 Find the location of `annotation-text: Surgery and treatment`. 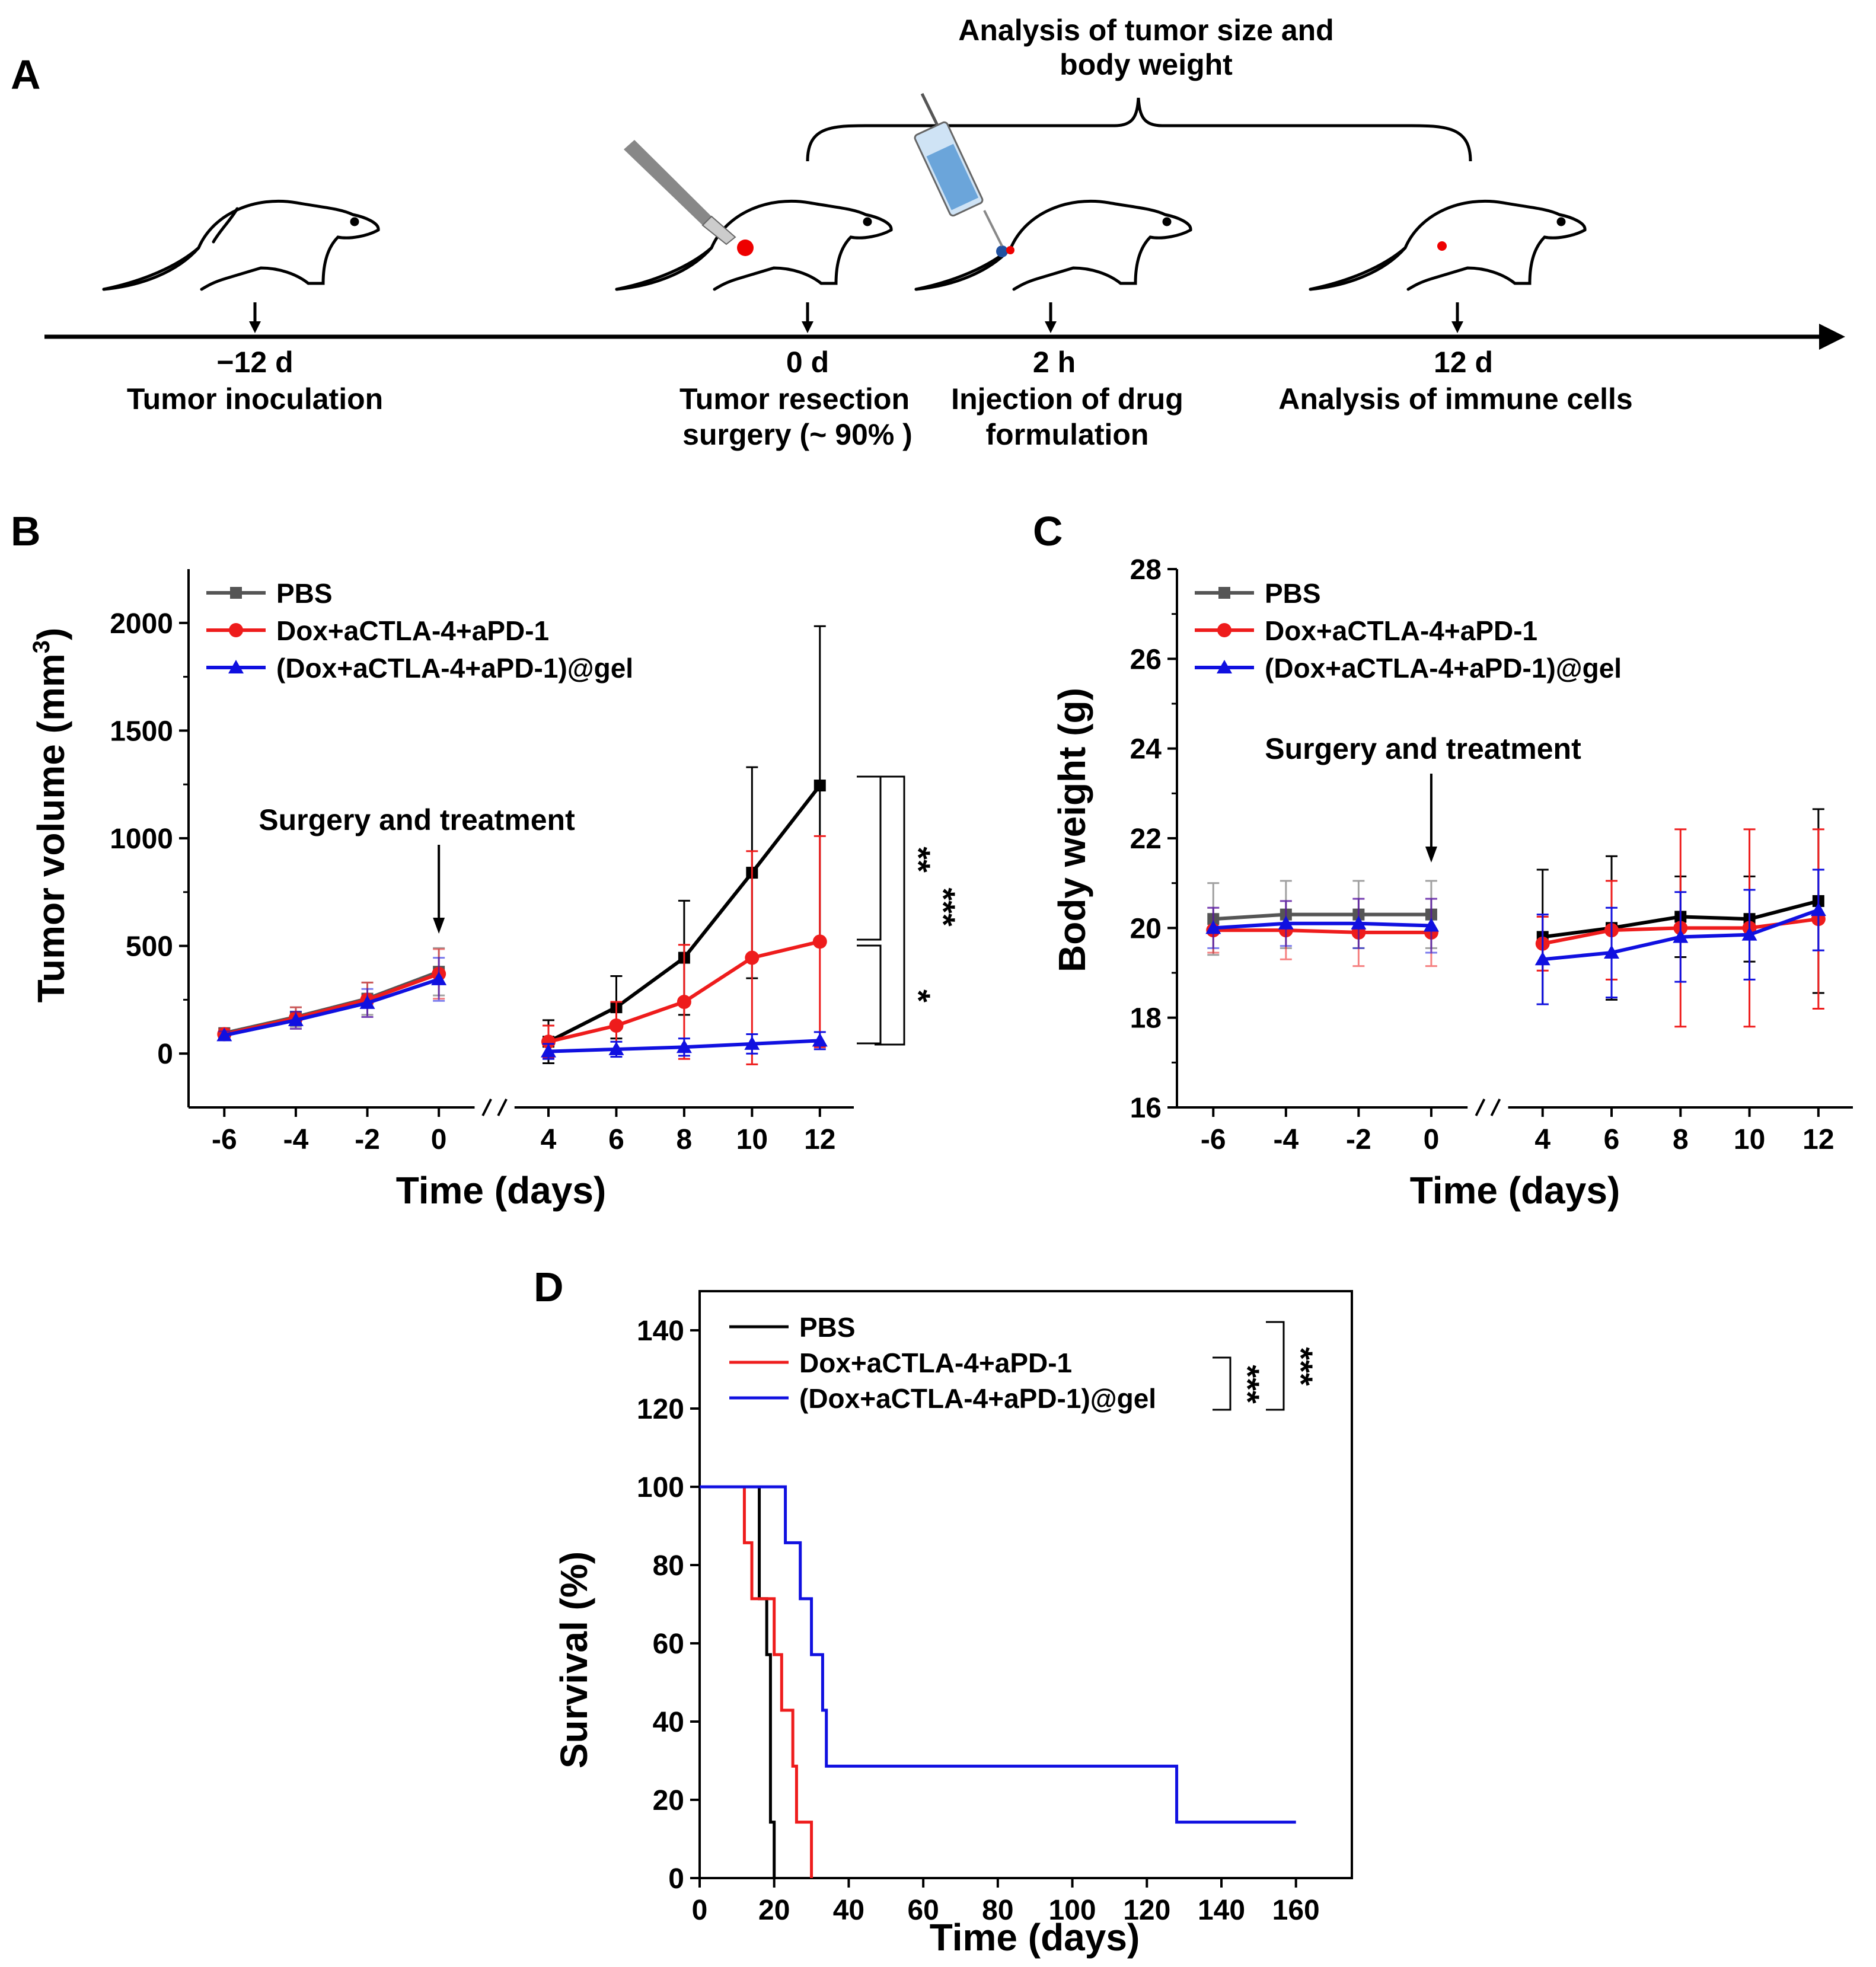

annotation-text: Surgery and treatment is located at coordinates (1423, 748).